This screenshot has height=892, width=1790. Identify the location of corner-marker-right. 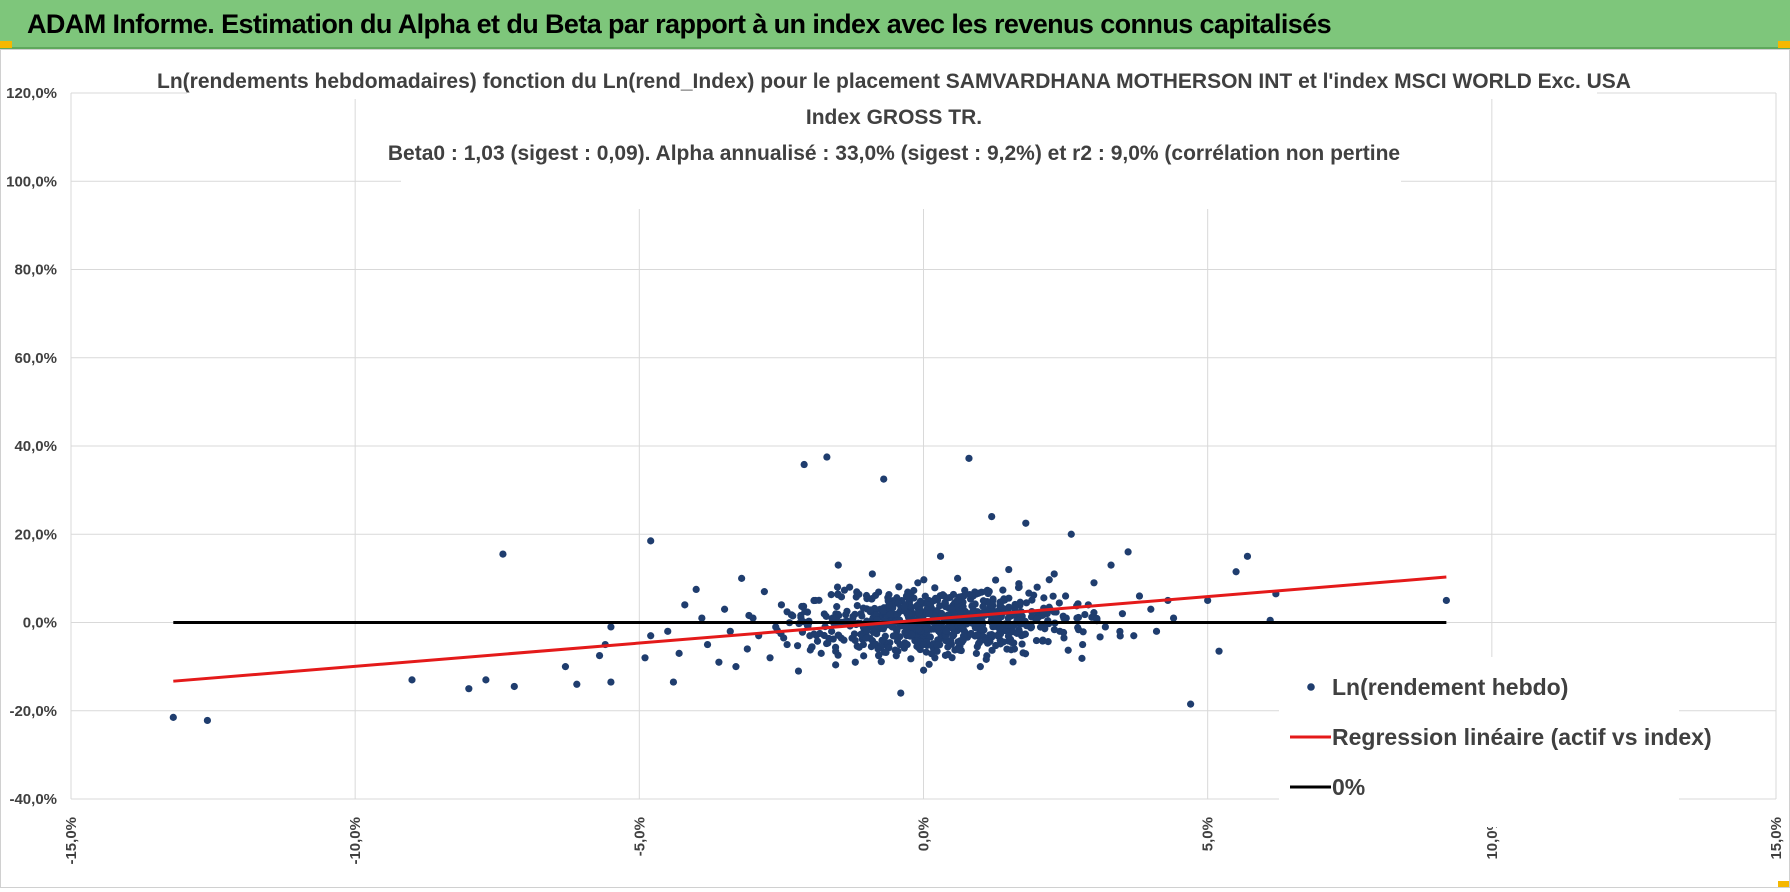
(1784, 44).